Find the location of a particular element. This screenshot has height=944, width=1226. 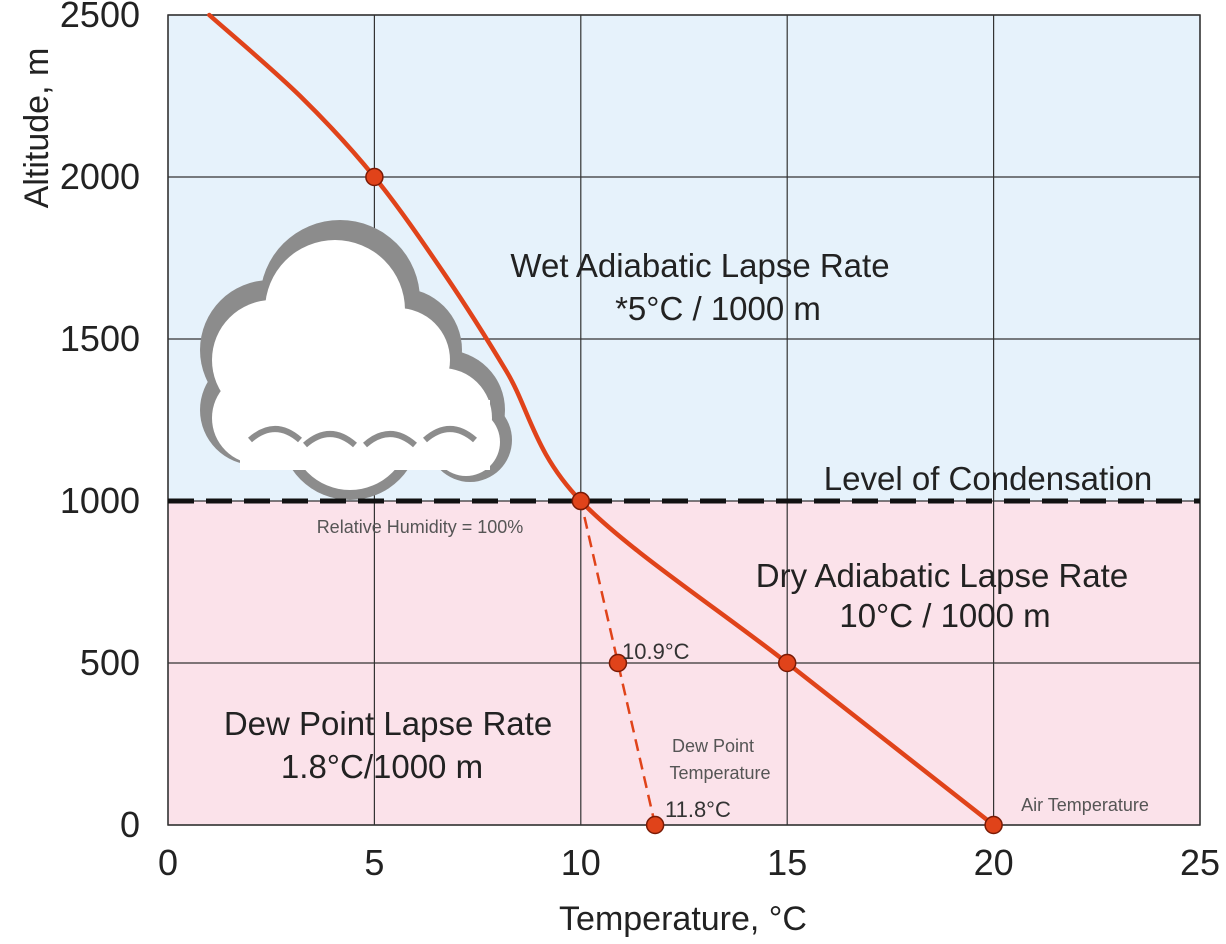

x-tick-labels: 0 5 10 15 20 25 is located at coordinates (689, 862).